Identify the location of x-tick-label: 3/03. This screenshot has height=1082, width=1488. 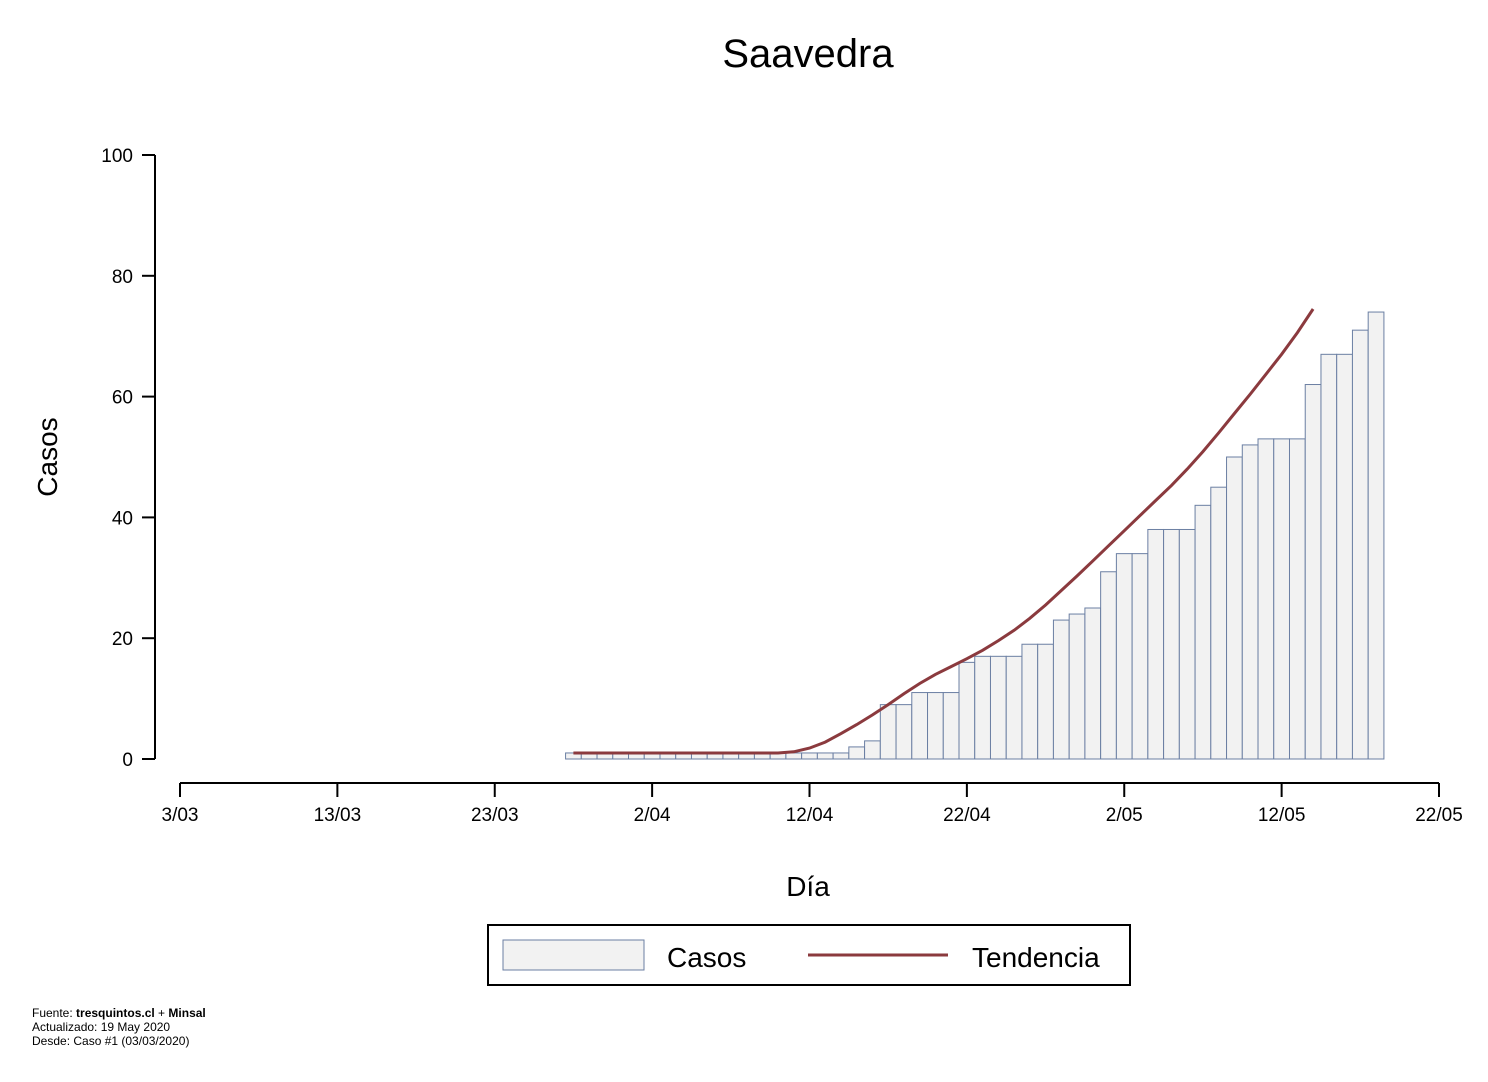
(180, 815).